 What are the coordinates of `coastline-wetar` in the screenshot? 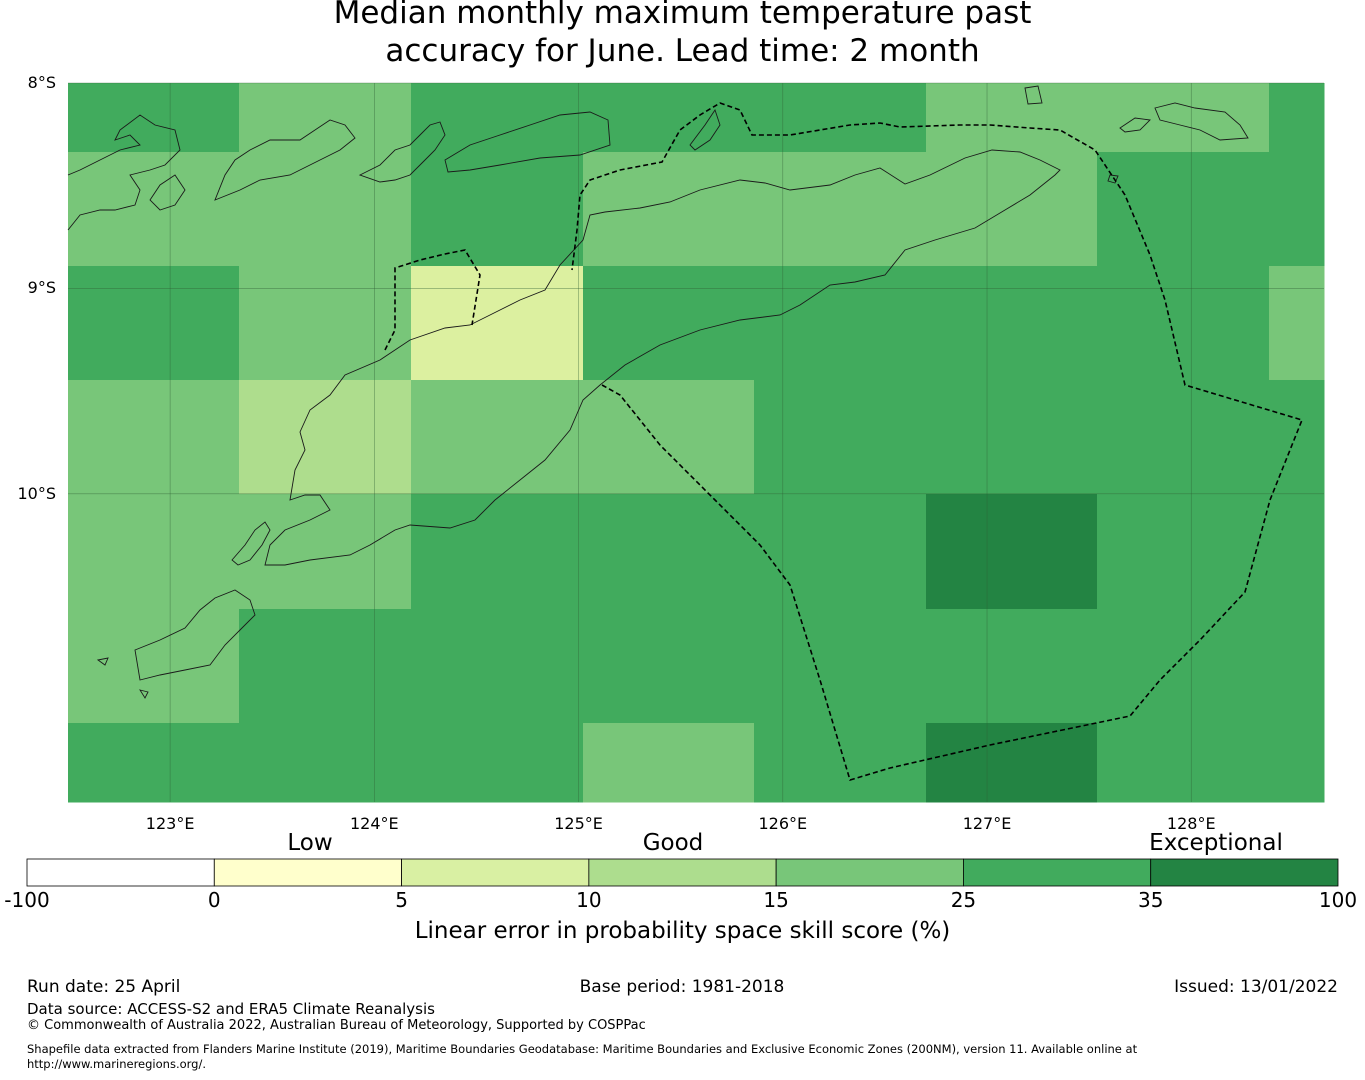 It's located at (527, 142).